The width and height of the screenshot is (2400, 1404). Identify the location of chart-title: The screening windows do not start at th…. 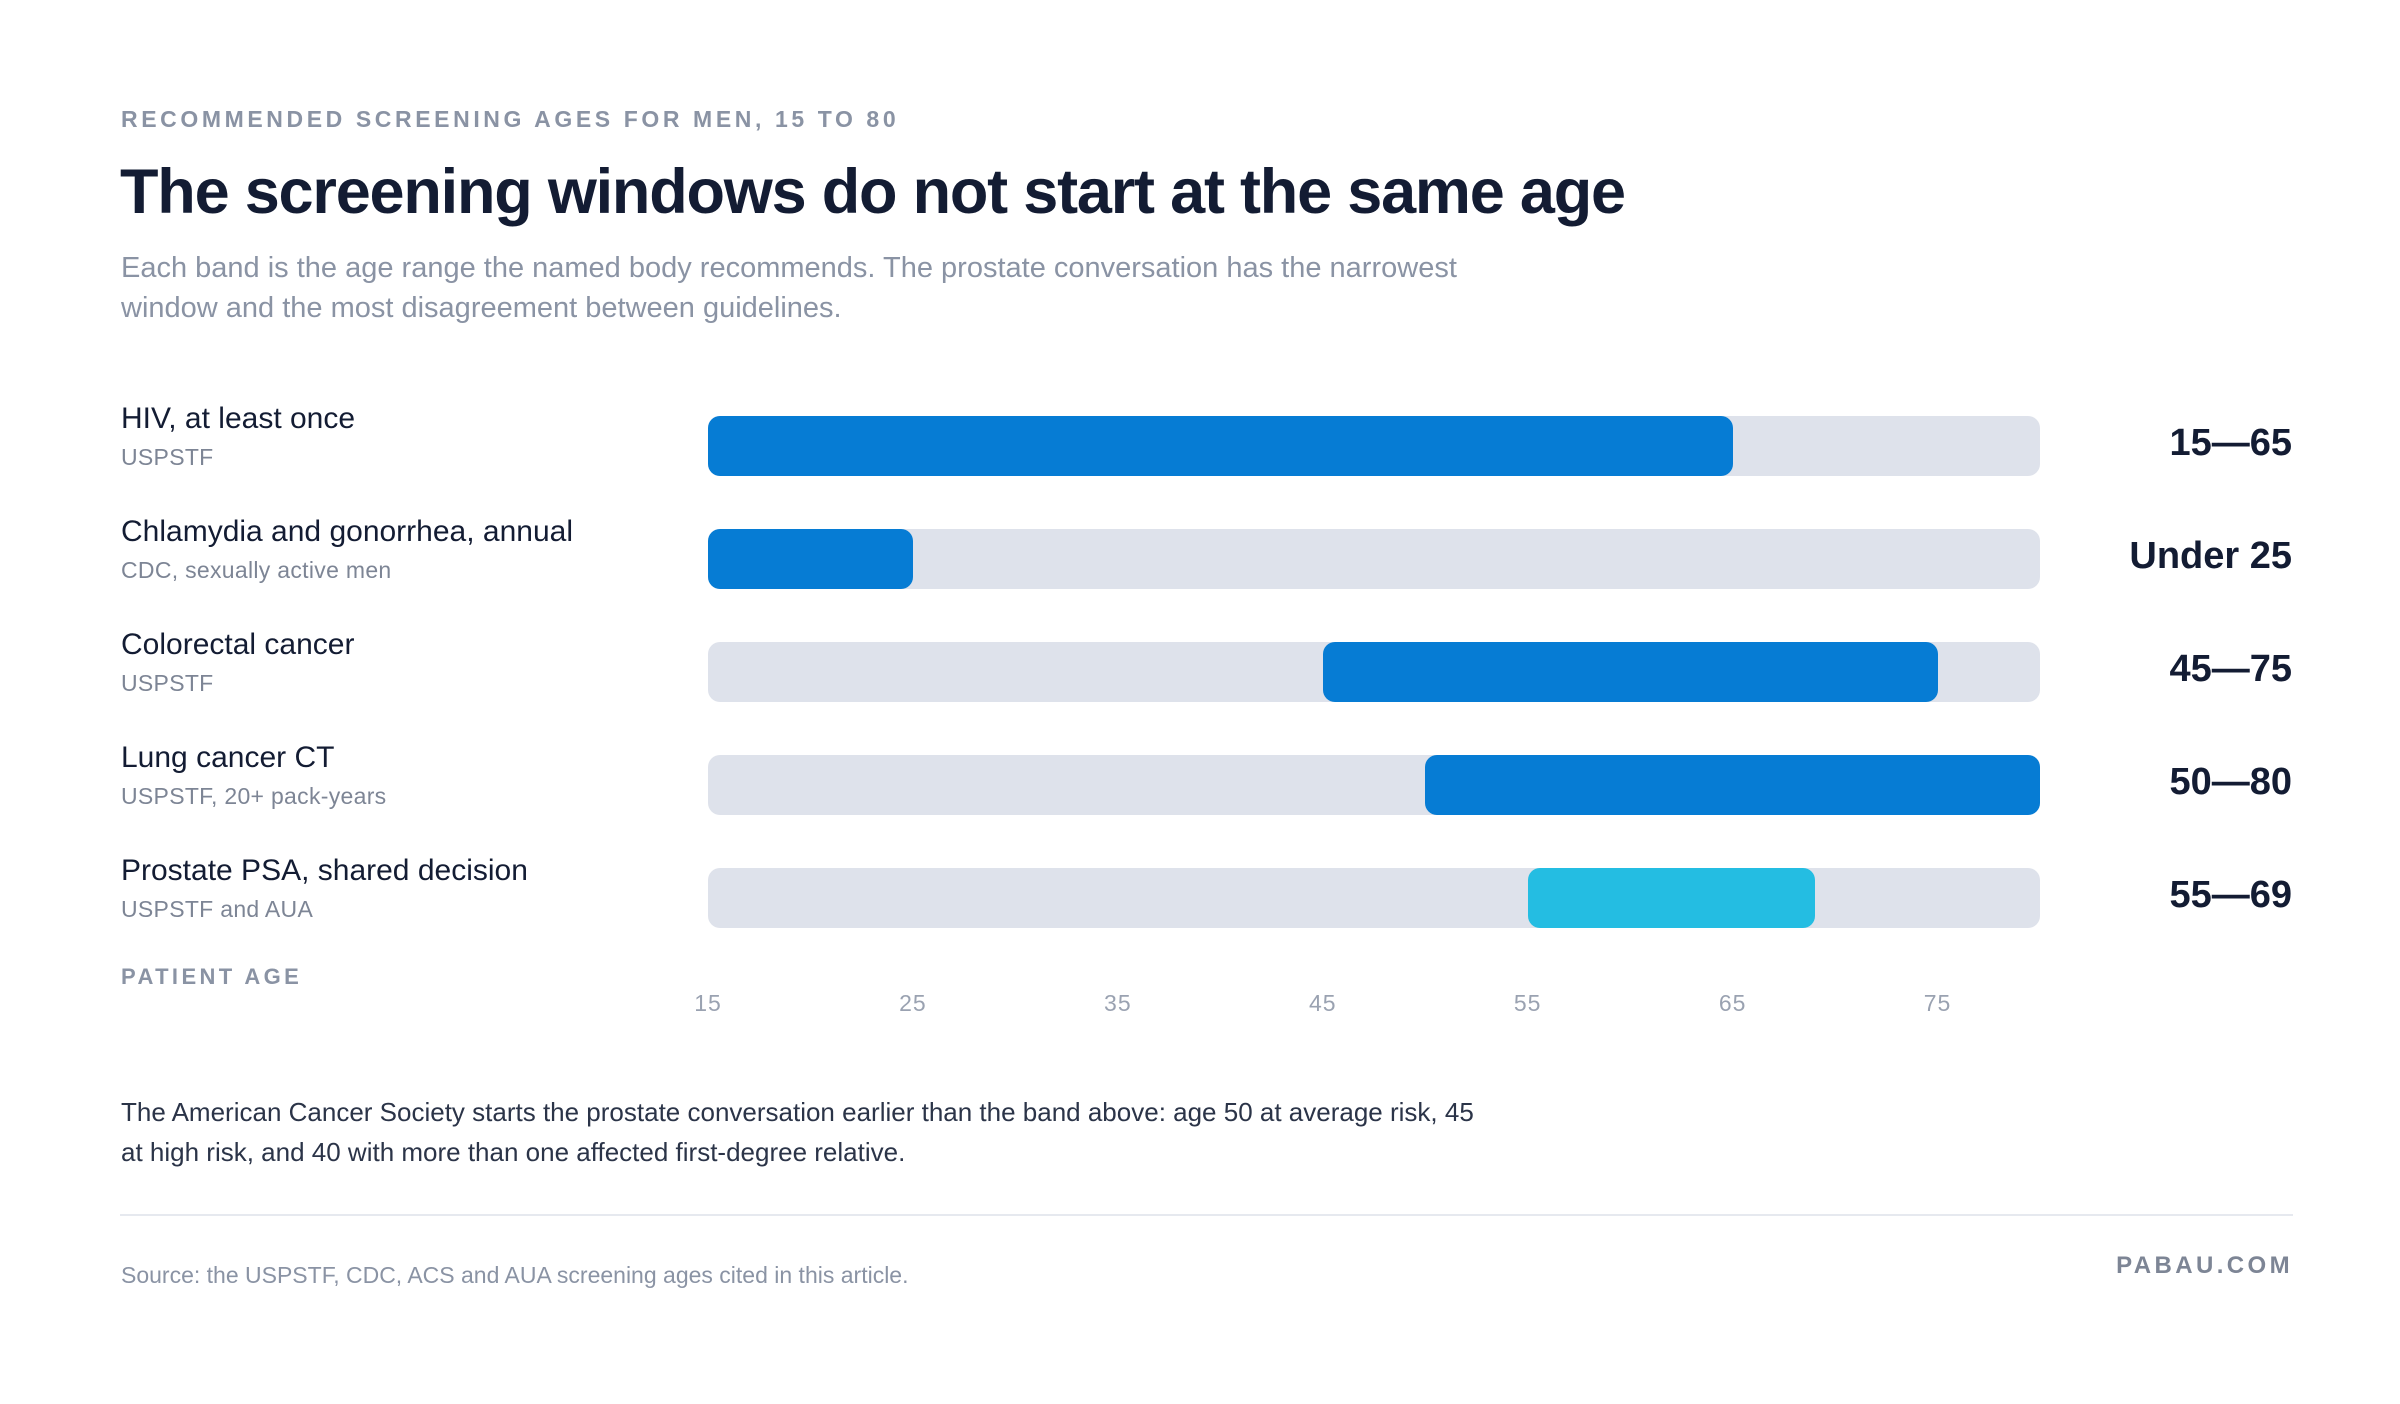
(873, 192).